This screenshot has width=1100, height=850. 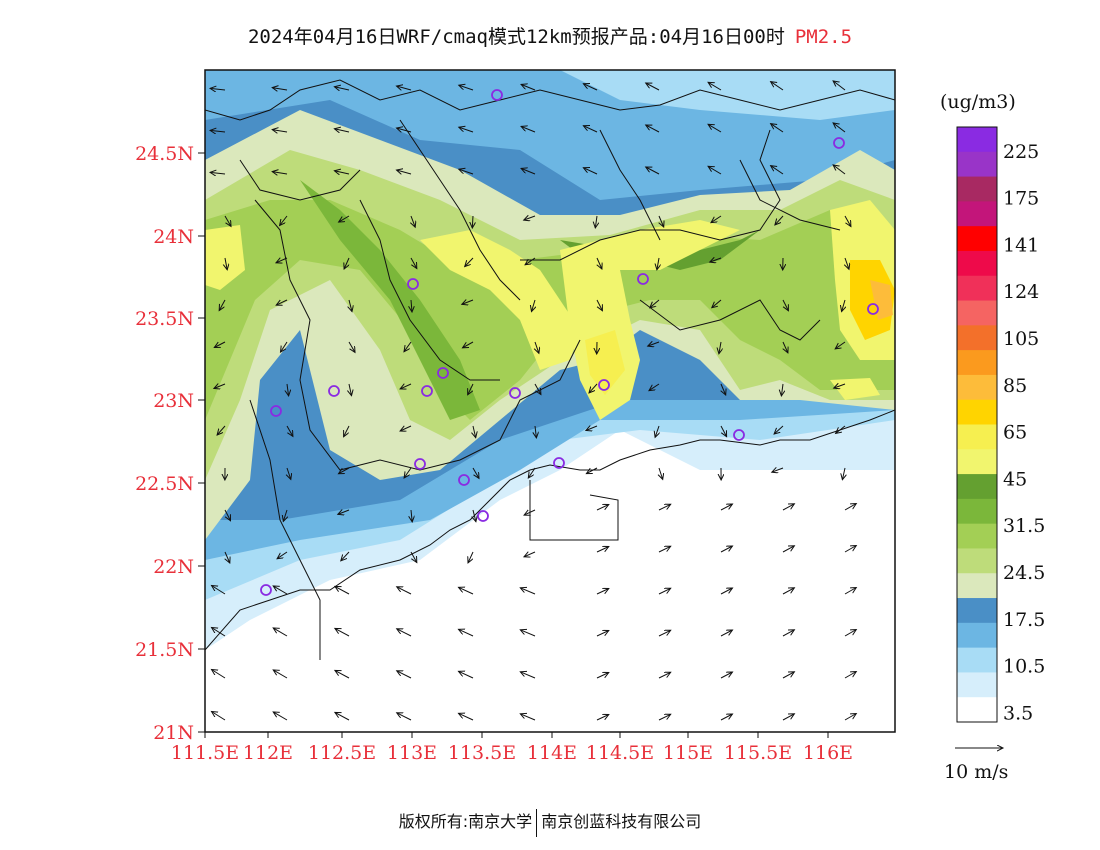 What do you see at coordinates (164, 154) in the screenshot?
I see `lat-tick-label: 24.5N` at bounding box center [164, 154].